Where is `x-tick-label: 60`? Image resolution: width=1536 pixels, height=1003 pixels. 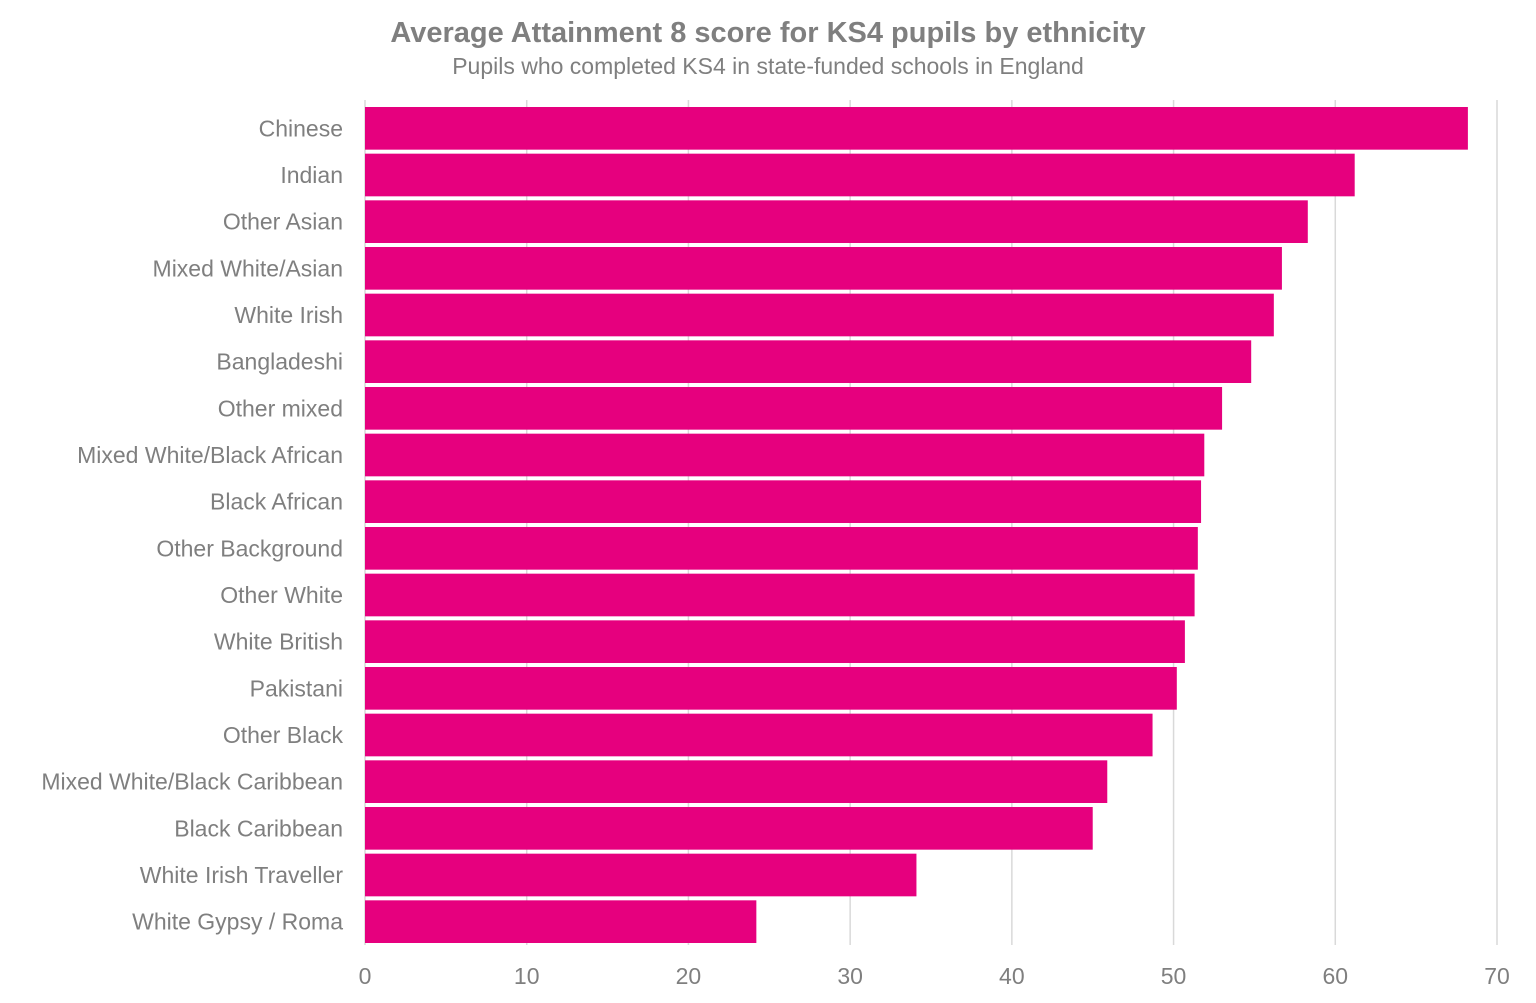 x-tick-label: 60 is located at coordinates (1335, 976).